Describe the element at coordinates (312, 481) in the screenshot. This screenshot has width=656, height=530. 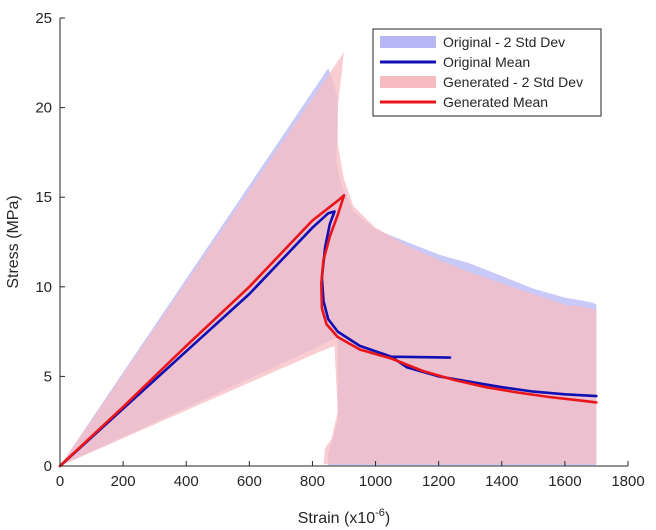
I see `x-tick-label: 800` at that location.